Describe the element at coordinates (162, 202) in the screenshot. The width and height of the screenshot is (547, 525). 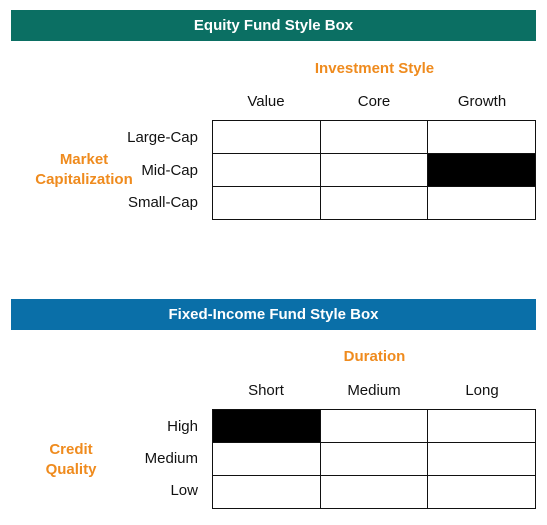
I see `equity-row-label-small-cap: Small-Cap` at that location.